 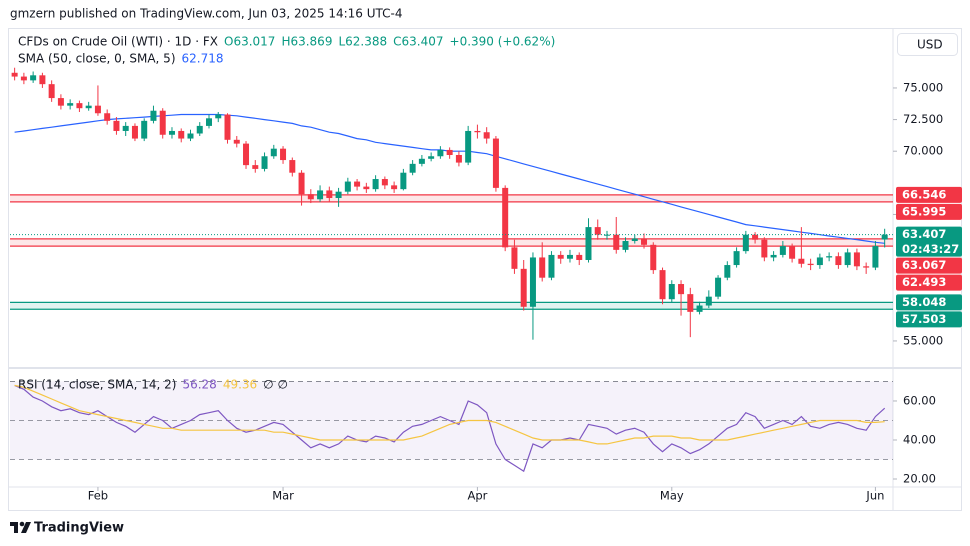 What do you see at coordinates (20, 527) in the screenshot?
I see `logo` at bounding box center [20, 527].